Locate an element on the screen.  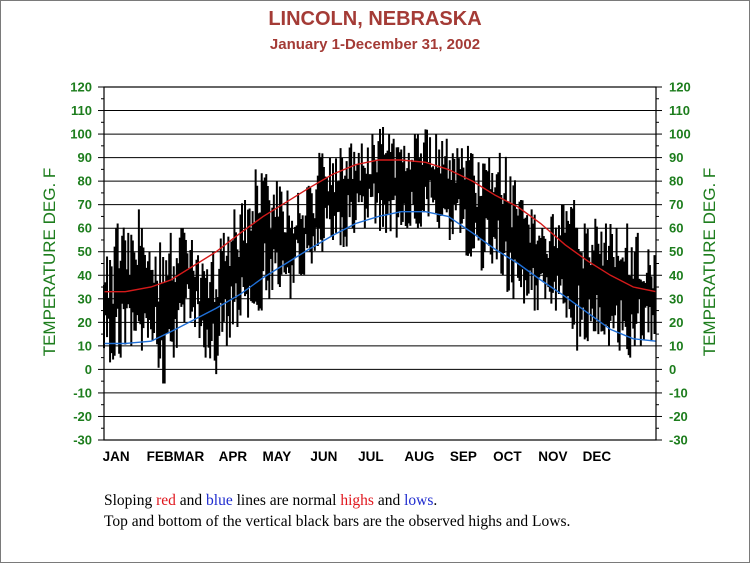
y-tick-label-left: 110 is located at coordinates (81, 110).